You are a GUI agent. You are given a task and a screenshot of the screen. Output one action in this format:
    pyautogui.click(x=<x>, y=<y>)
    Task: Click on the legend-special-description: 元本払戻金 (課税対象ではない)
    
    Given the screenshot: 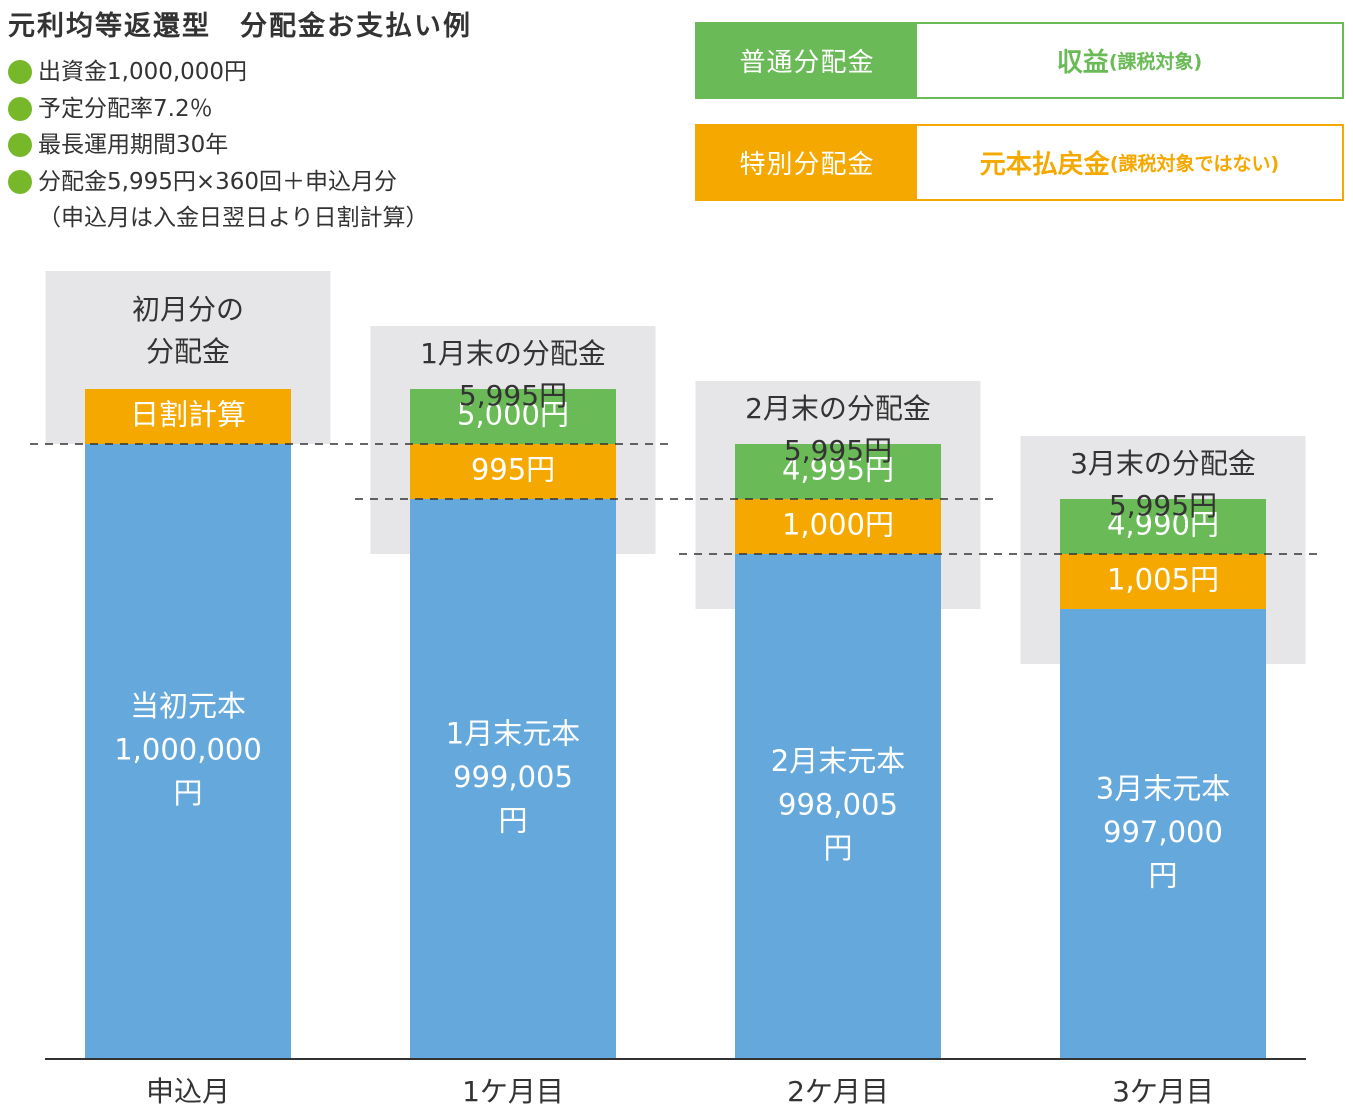 What is the action you would take?
    pyautogui.click(x=1129, y=162)
    